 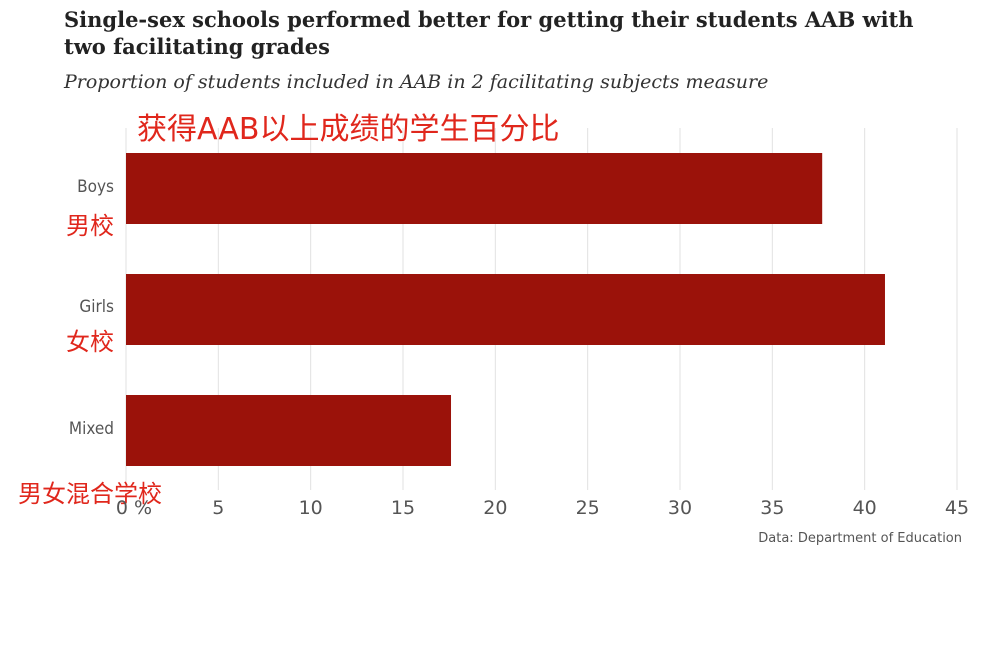 I want to click on bar-girls, so click(x=505, y=309).